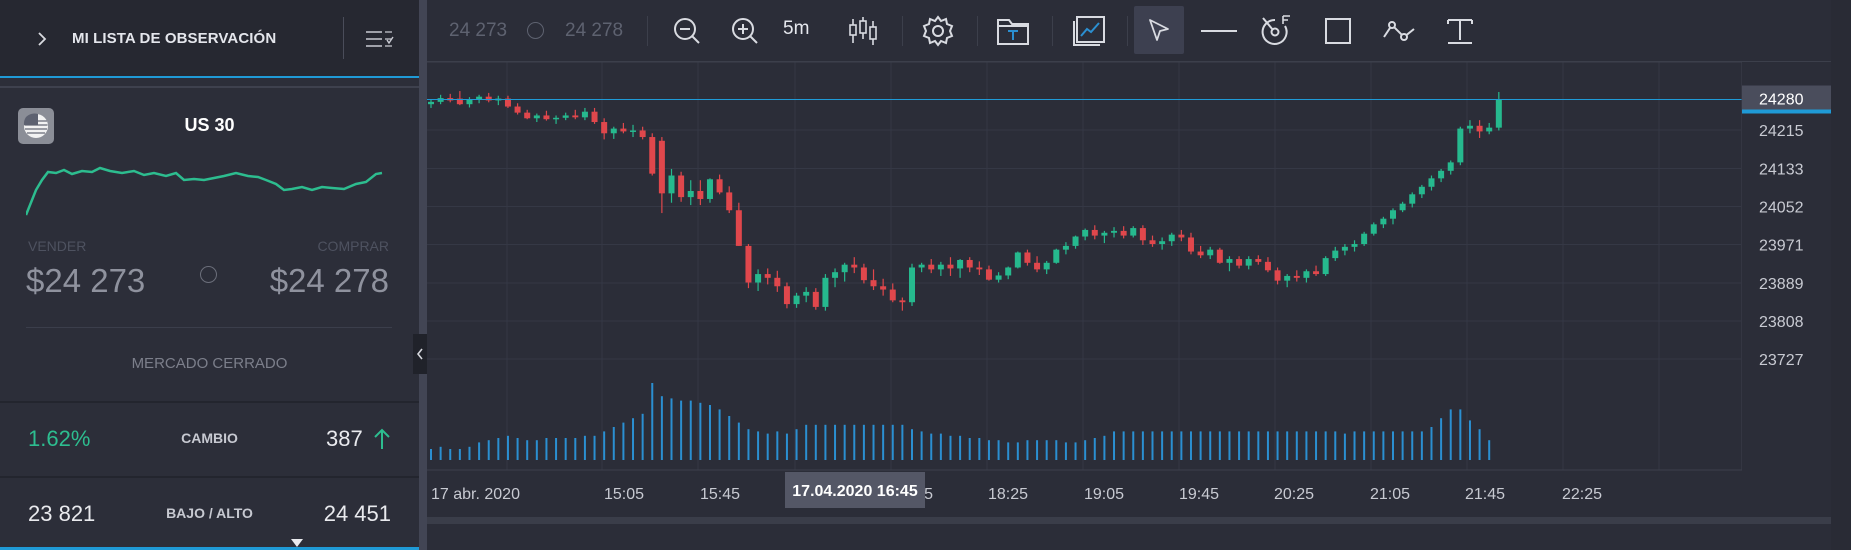 The width and height of the screenshot is (1851, 550). Describe the element at coordinates (380, 40) in the screenshot. I see `list-menu-icon` at that location.